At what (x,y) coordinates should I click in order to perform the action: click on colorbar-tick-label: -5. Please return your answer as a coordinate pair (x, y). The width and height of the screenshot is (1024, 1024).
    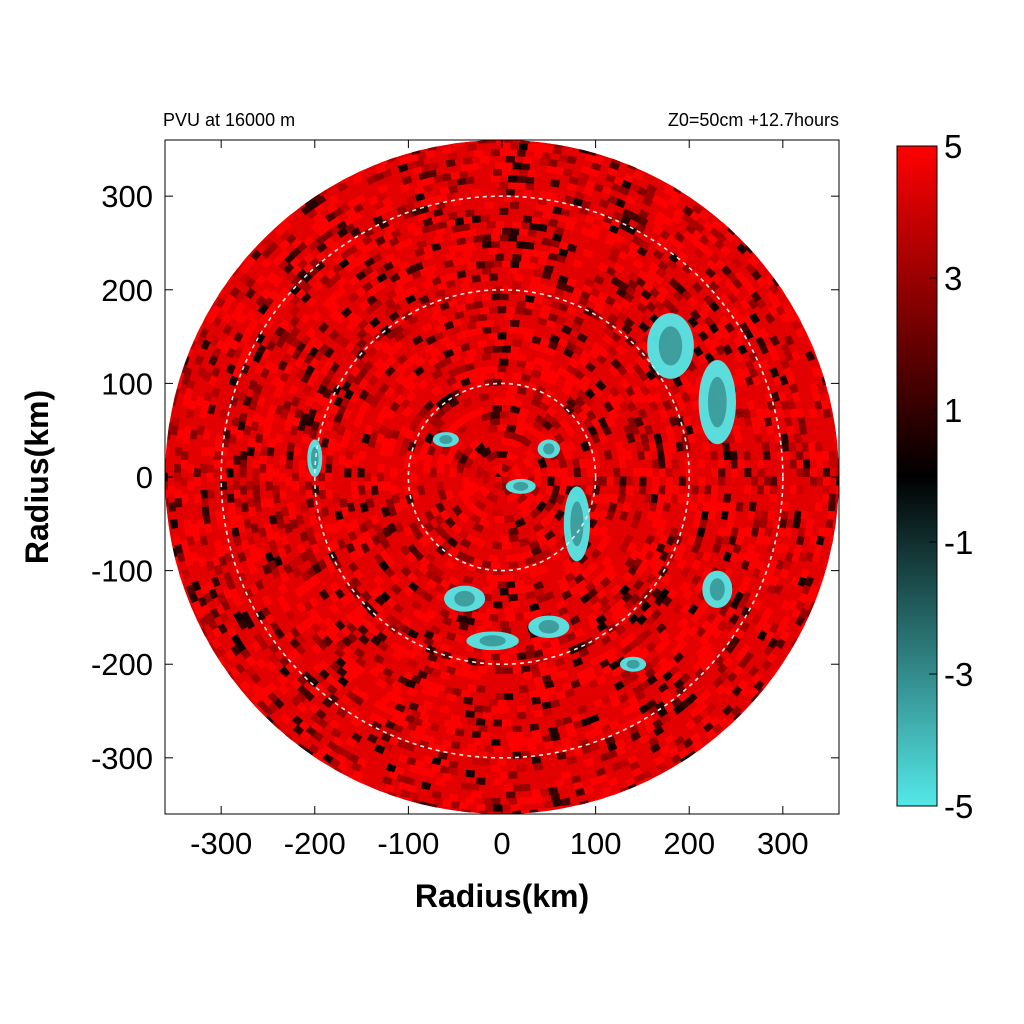
    Looking at the image, I should click on (958, 806).